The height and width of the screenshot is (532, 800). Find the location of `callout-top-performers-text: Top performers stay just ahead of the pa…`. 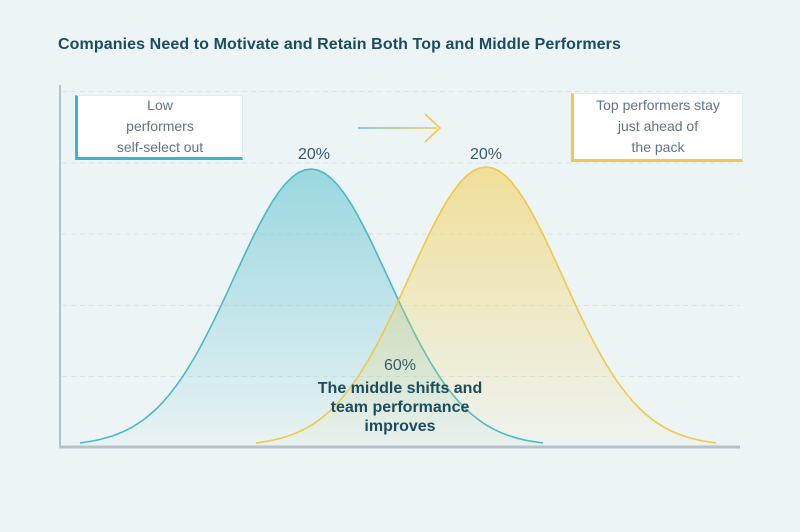

callout-top-performers-text: Top performers stay just ahead of the pa… is located at coordinates (658, 126).